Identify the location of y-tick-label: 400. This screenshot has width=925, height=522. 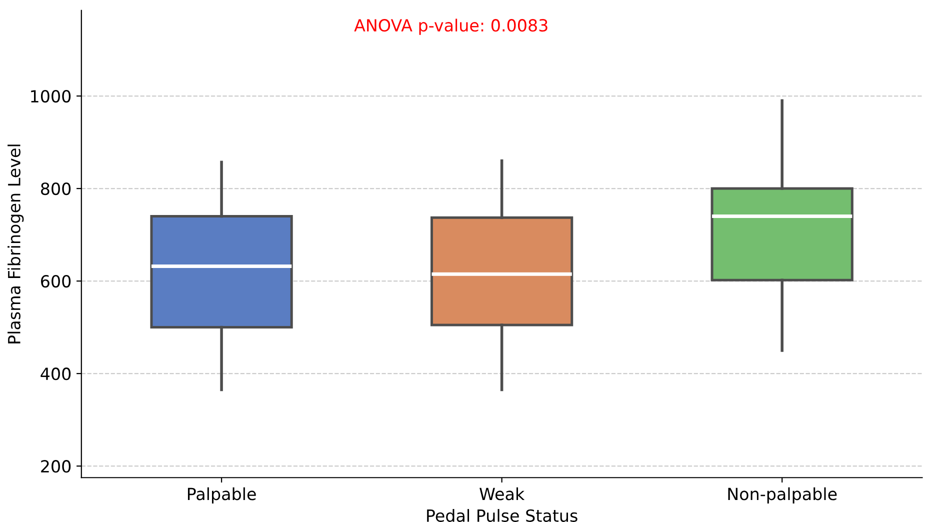
(55, 374).